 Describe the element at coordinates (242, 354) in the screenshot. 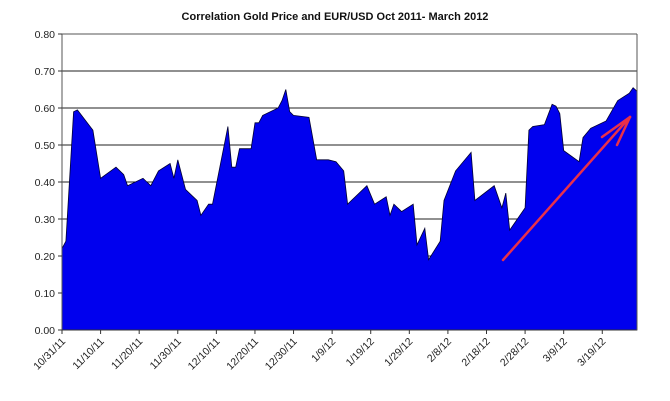

I see `x-tick-label: 12/20/11` at that location.